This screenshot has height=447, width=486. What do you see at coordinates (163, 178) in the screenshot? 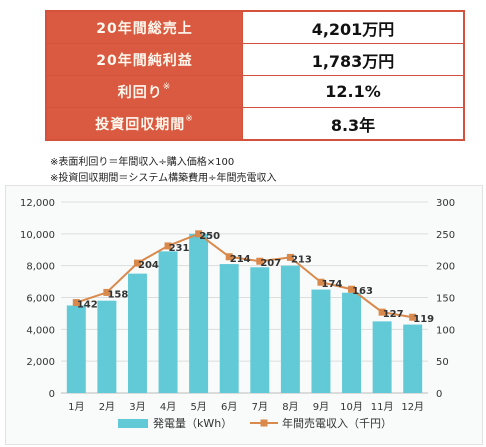
I see `footnote-payback: ※投資回収期間＝システム構築費用÷年間売電収入` at bounding box center [163, 178].